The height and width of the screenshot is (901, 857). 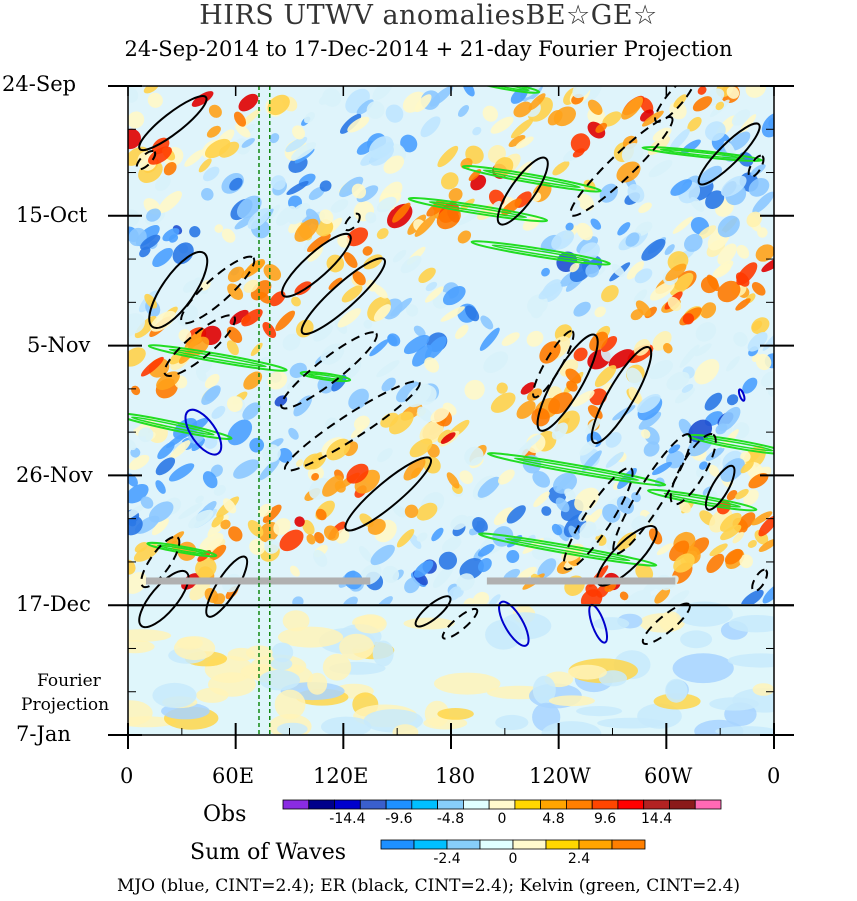 I want to click on waves-colorbar-label-1: 0, so click(x=513, y=859).